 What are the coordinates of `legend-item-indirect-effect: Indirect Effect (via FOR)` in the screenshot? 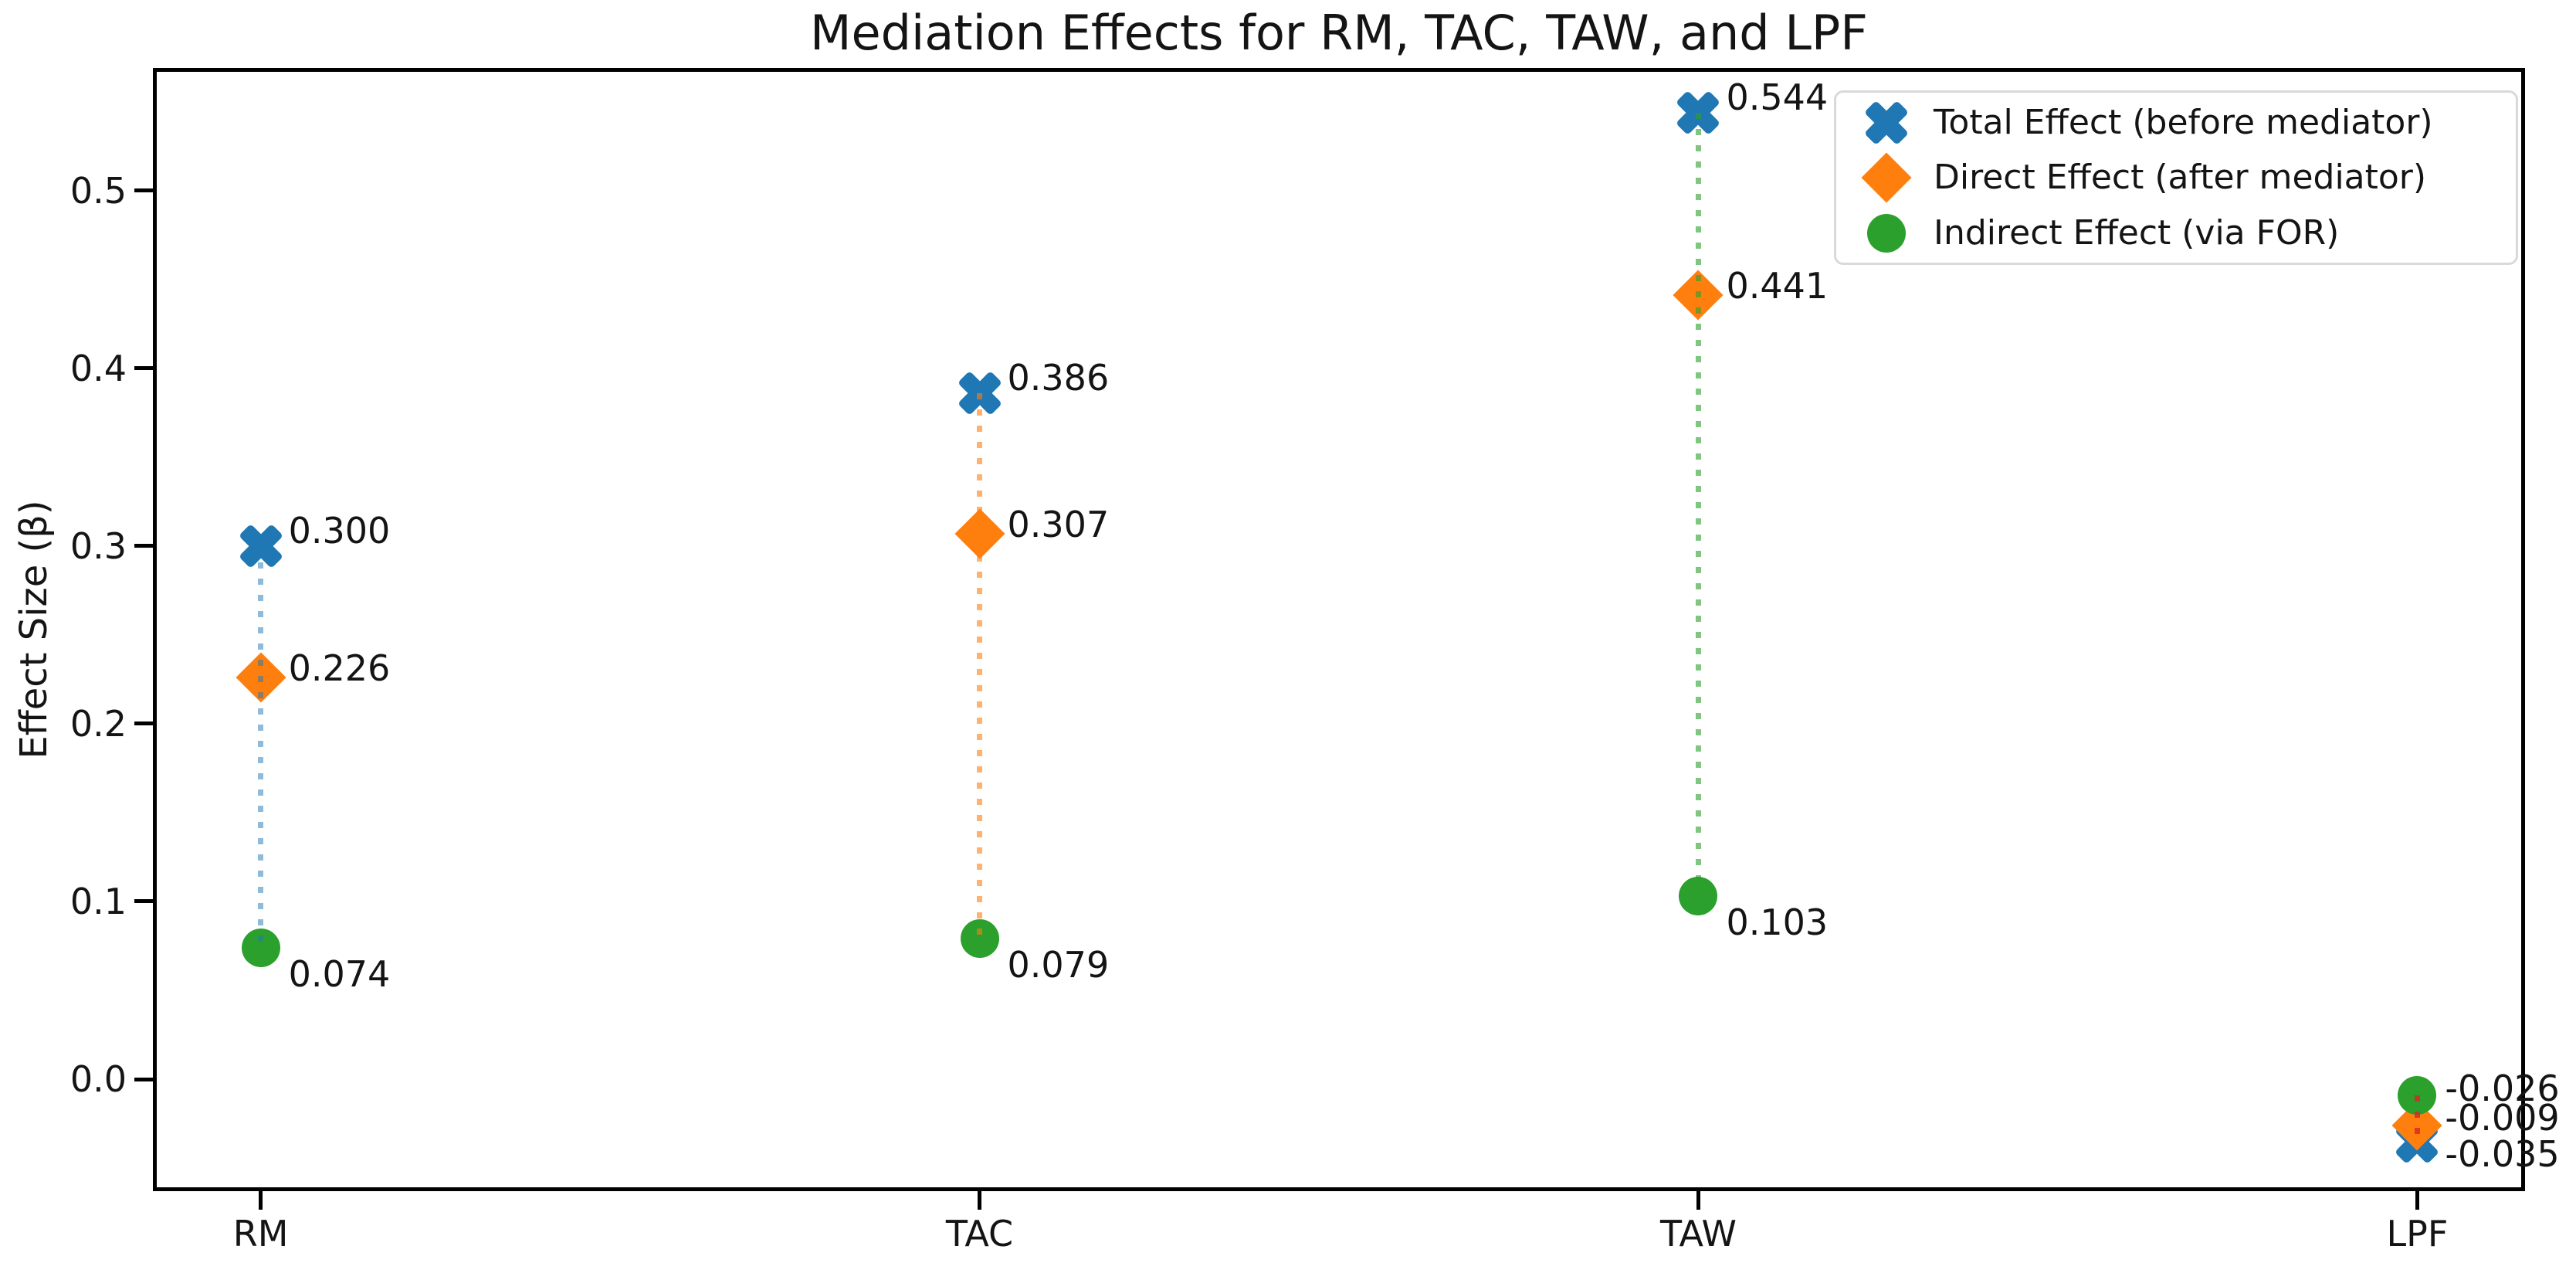 It's located at (2188, 234).